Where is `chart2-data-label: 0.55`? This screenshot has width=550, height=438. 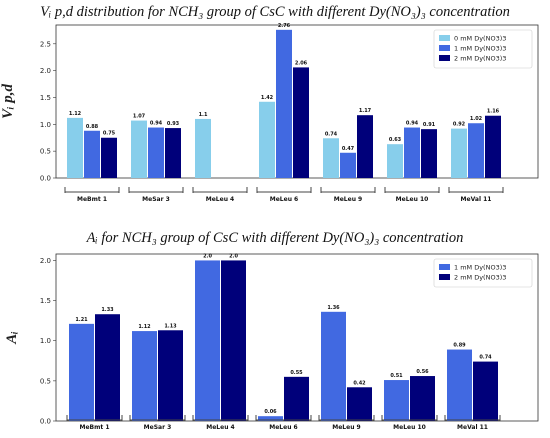
chart2-data-label: 0.55 is located at coordinates (296, 373).